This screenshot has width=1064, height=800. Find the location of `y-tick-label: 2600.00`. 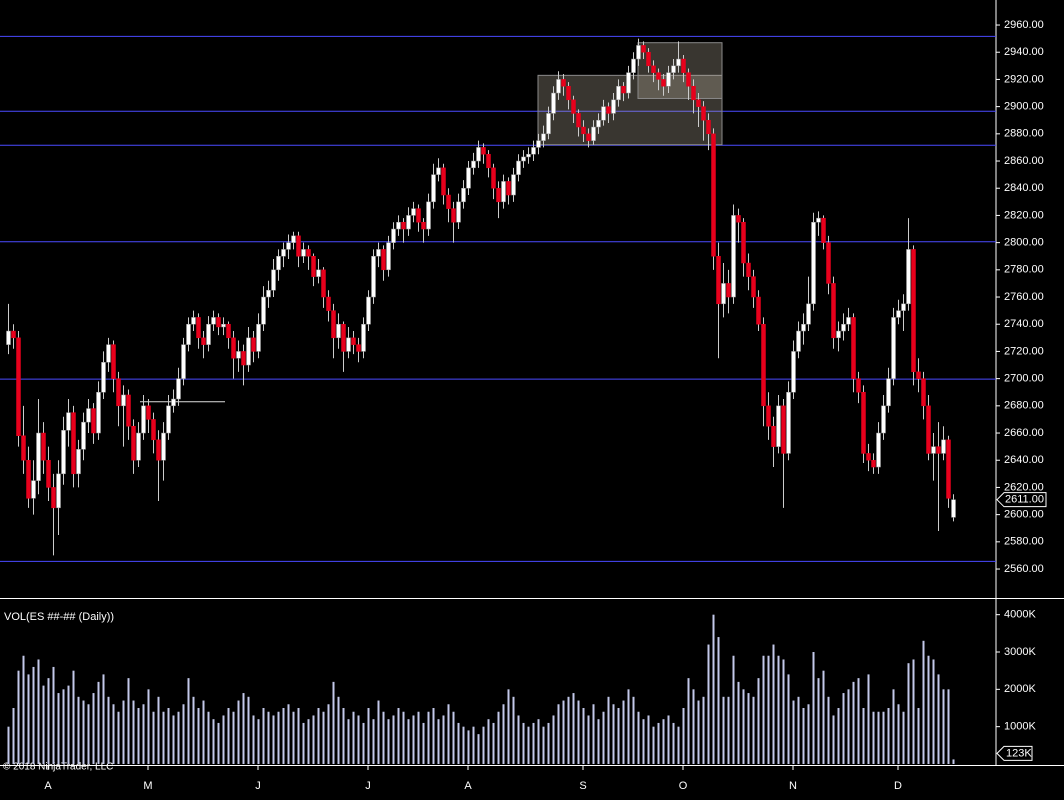

y-tick-label: 2600.00 is located at coordinates (1024, 515).